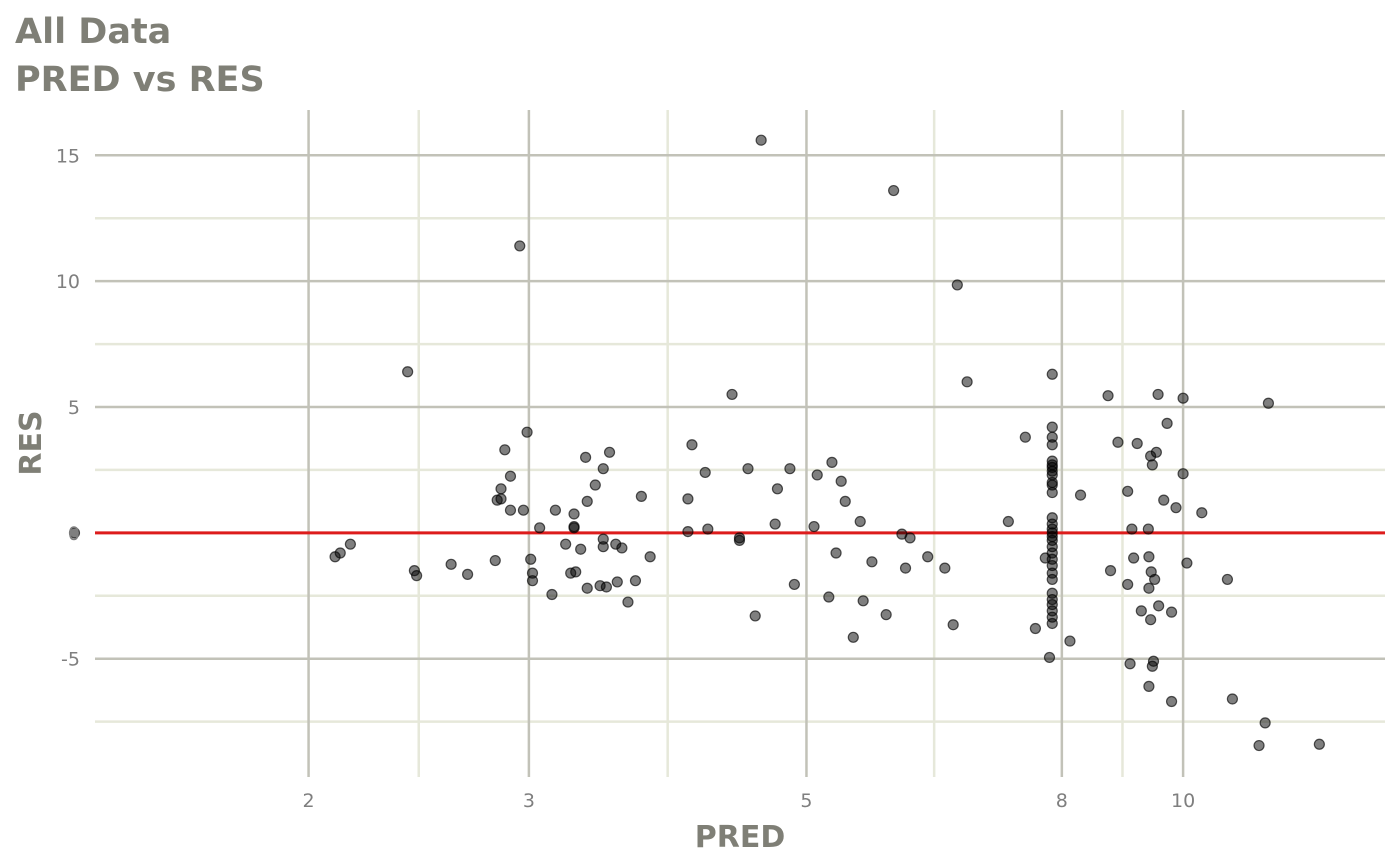 Image resolution: width=1400 pixels, height=865 pixels. I want to click on x-tick-label: 3, so click(529, 801).